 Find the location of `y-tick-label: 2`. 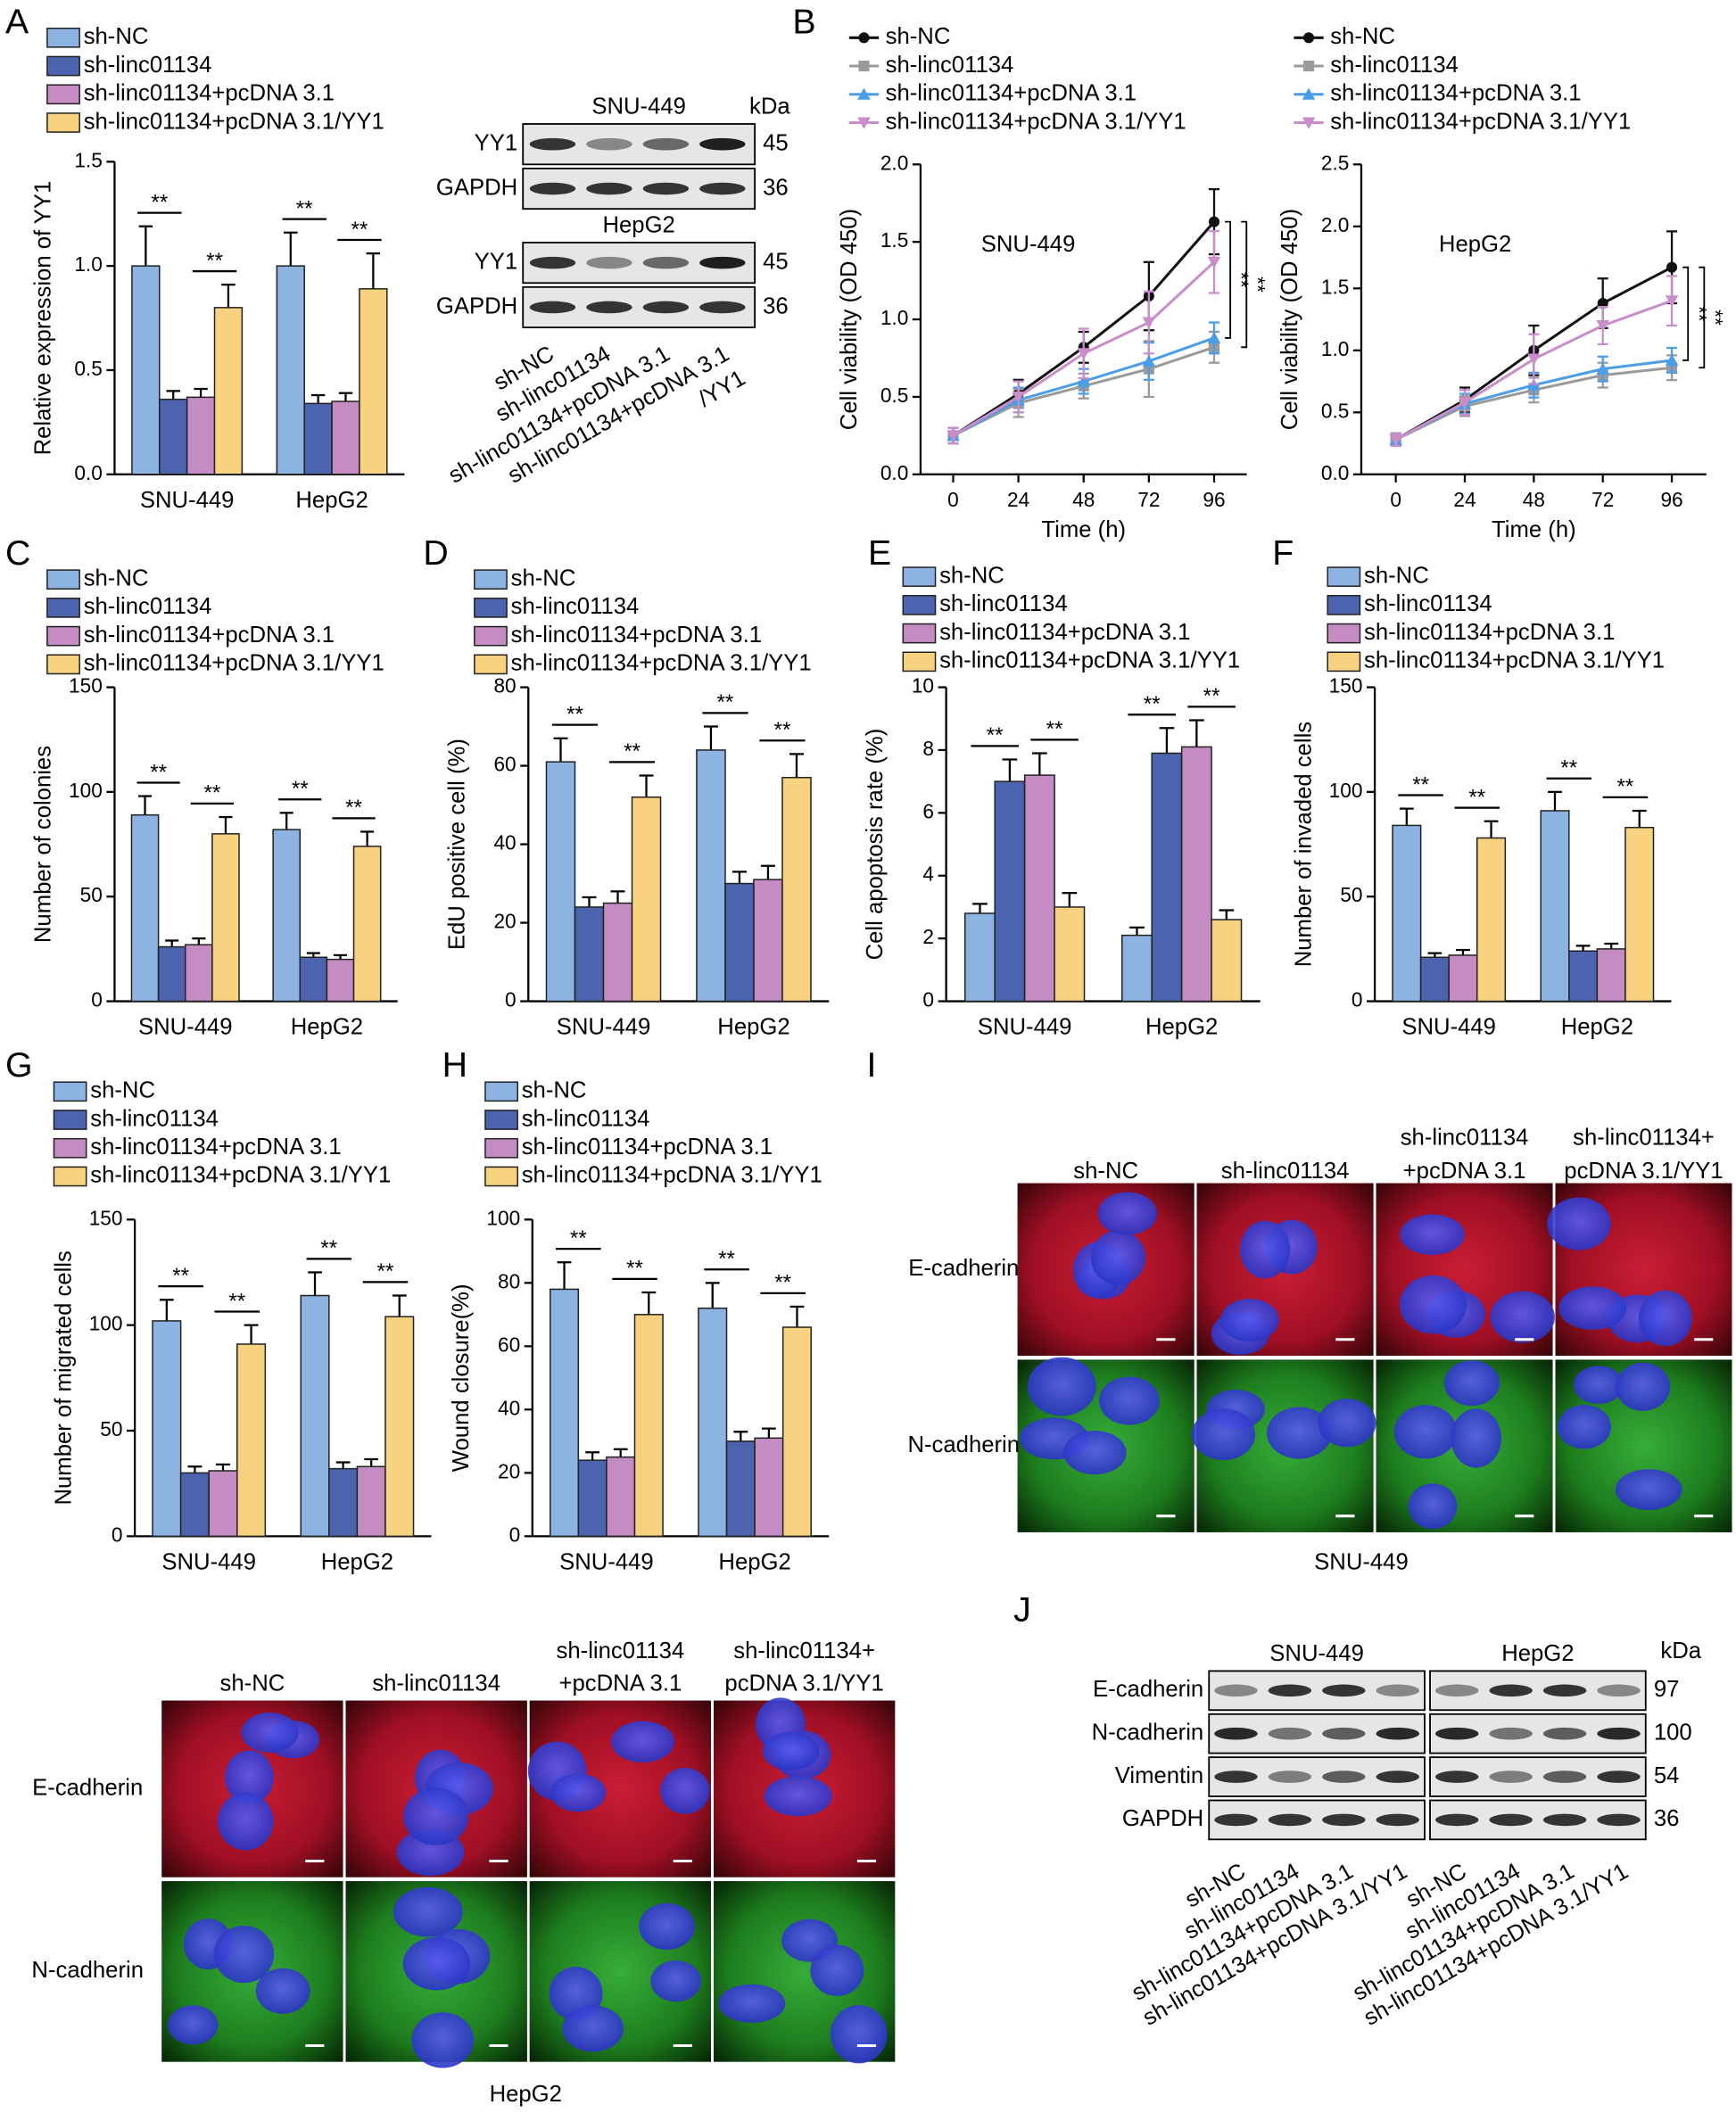

y-tick-label: 2 is located at coordinates (928, 936).